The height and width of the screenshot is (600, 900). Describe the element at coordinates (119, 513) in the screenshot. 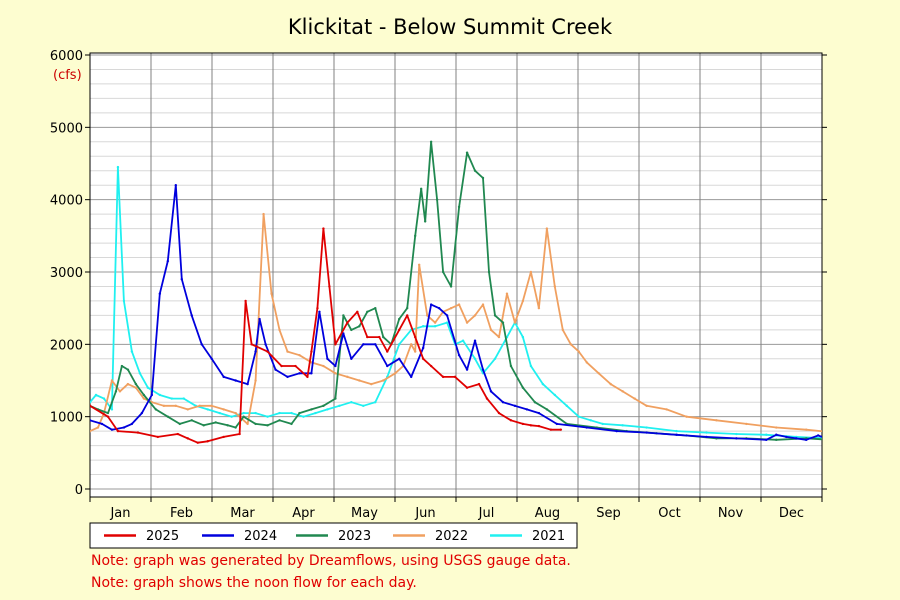

I see `x-tick-label: Jan` at that location.